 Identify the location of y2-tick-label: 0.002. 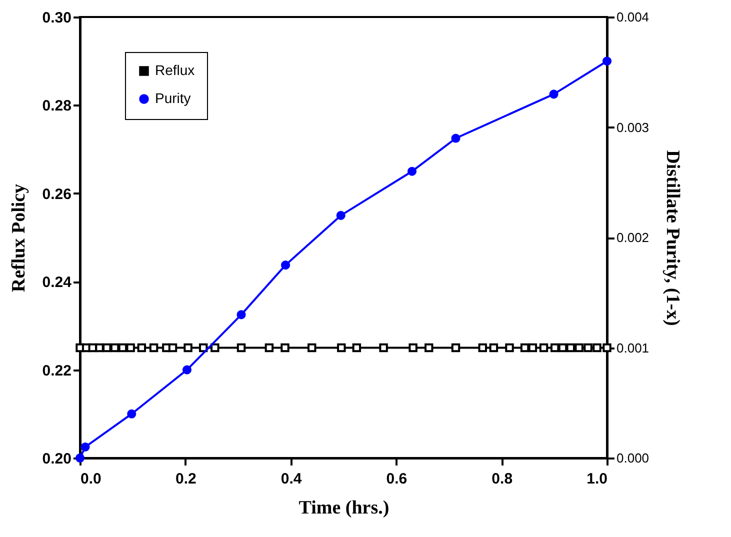
(633, 237).